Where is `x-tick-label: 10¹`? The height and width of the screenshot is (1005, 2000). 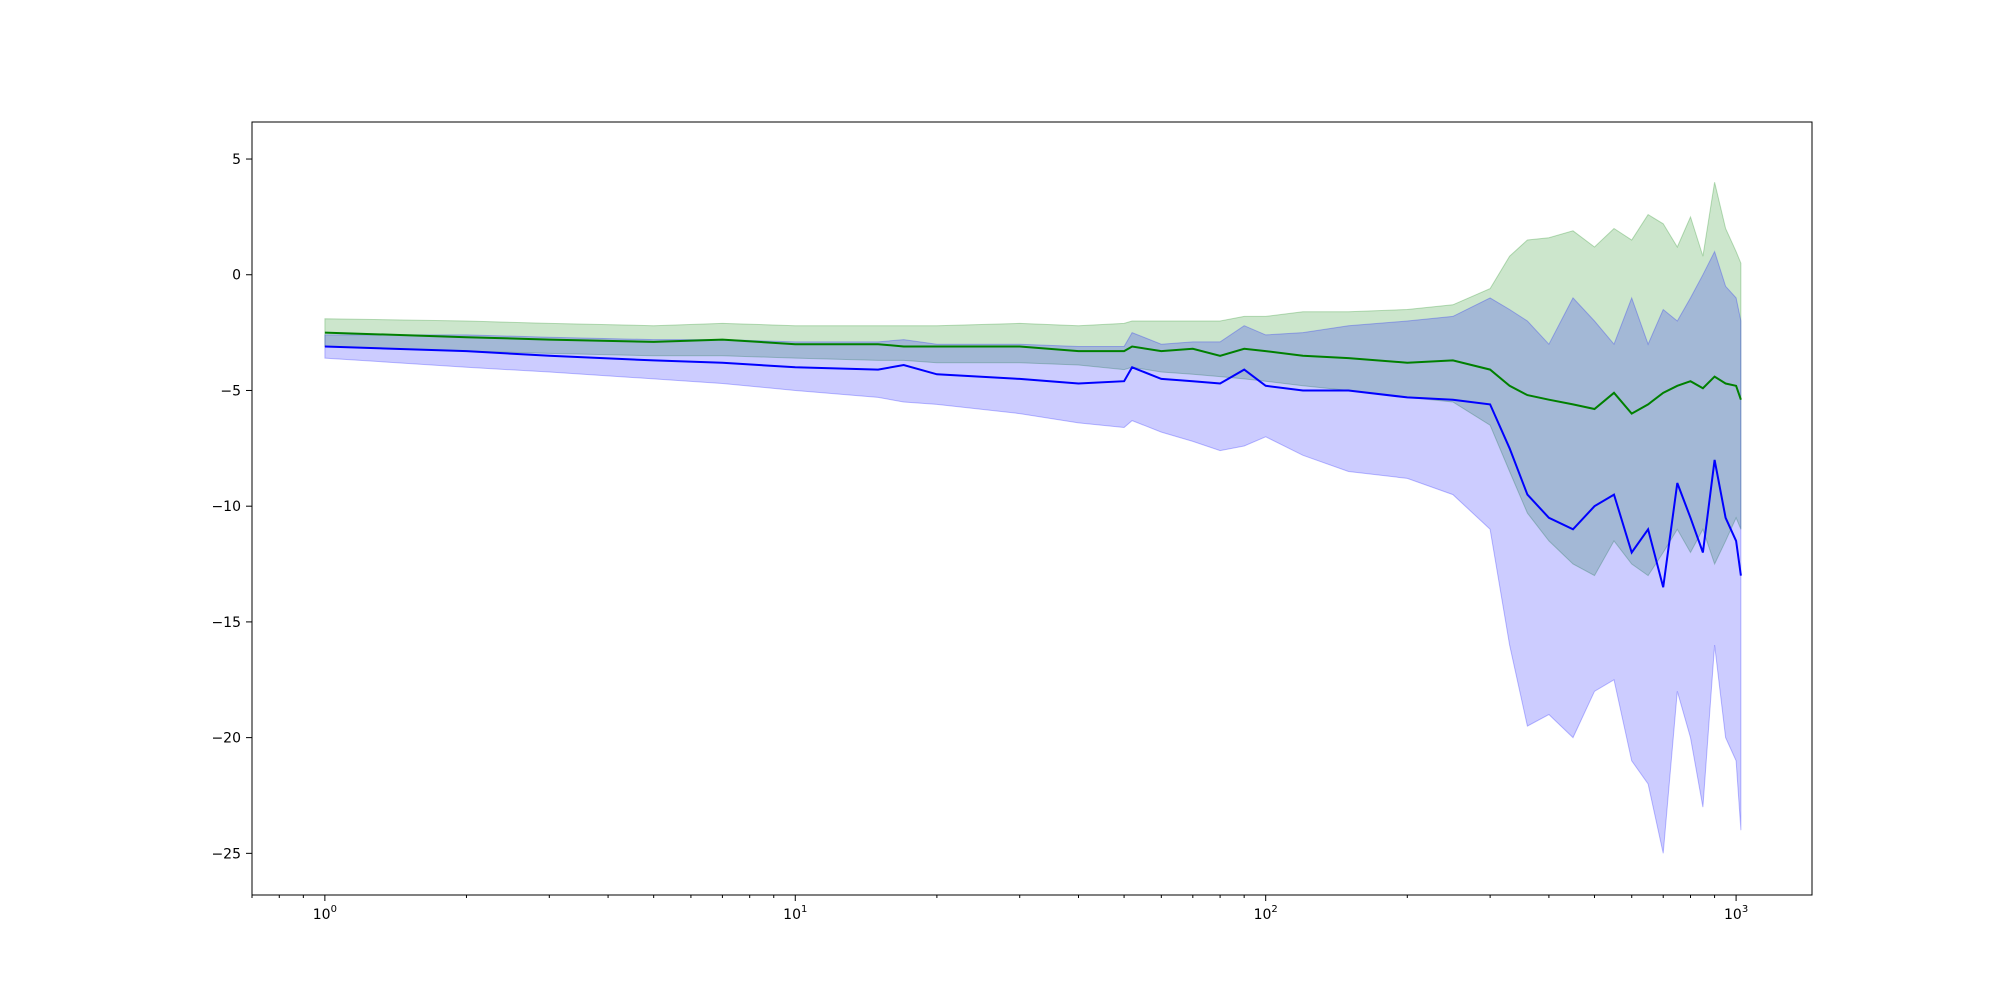
x-tick-label: 10¹ is located at coordinates (795, 913).